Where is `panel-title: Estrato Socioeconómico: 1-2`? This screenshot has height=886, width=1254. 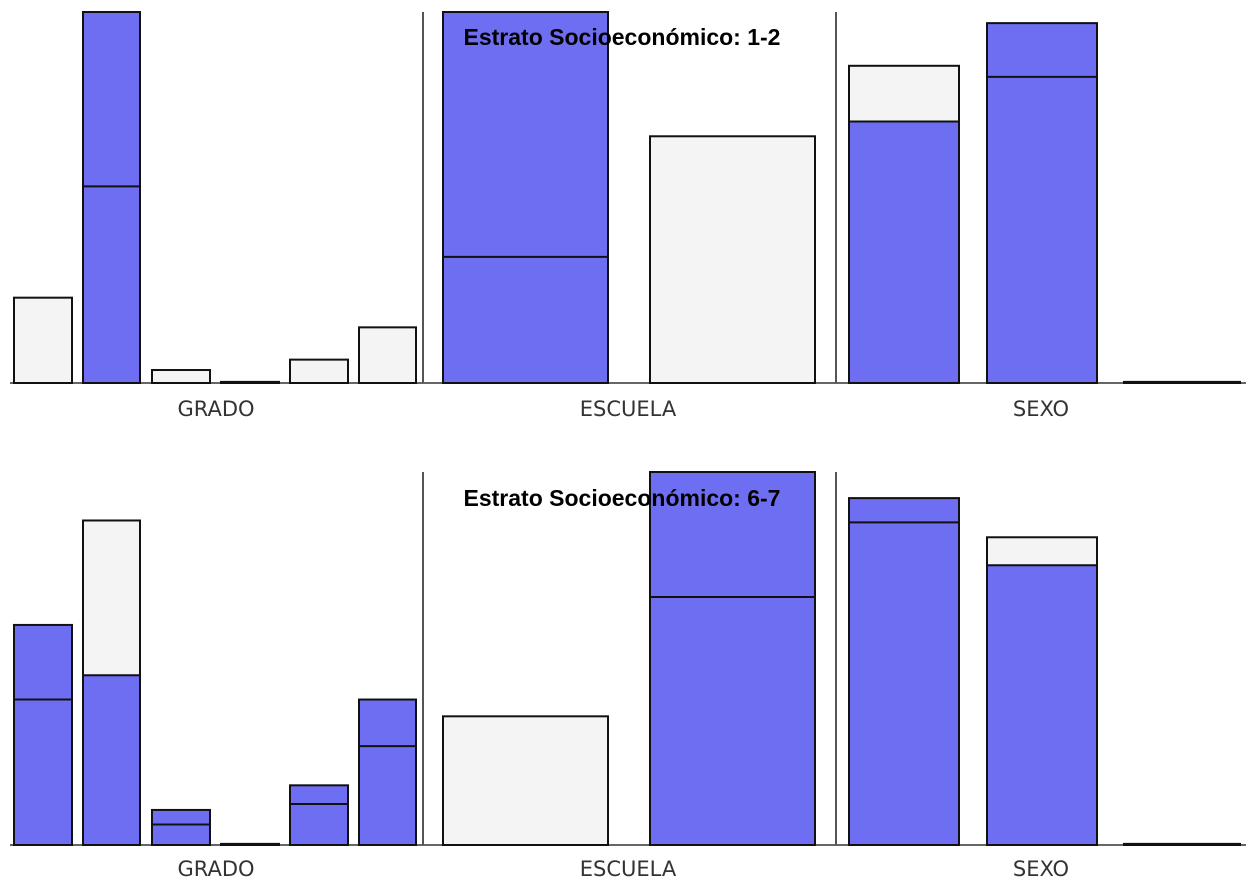
panel-title: Estrato Socioeconómico: 1-2 is located at coordinates (622, 37).